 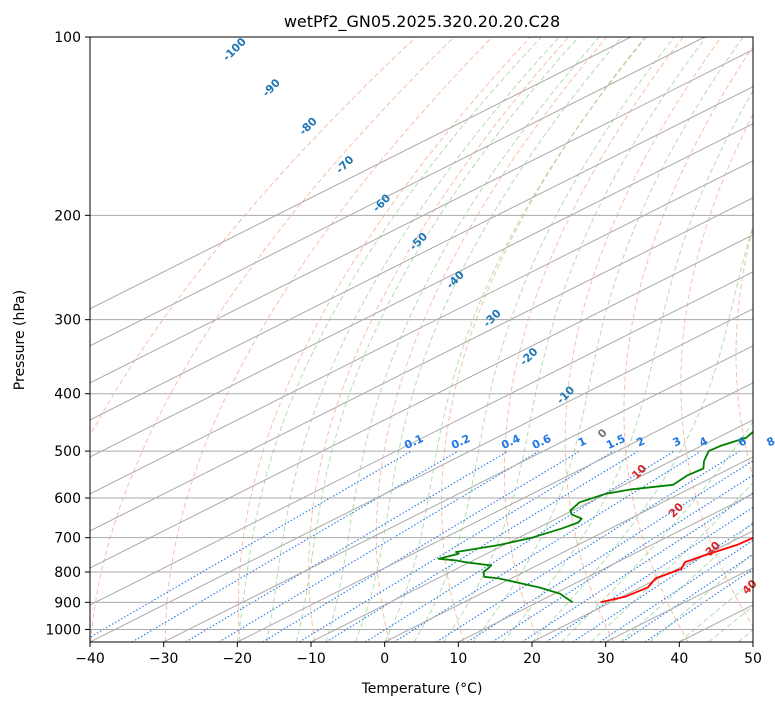 I want to click on x-tick-label: 10, so click(x=458, y=659).